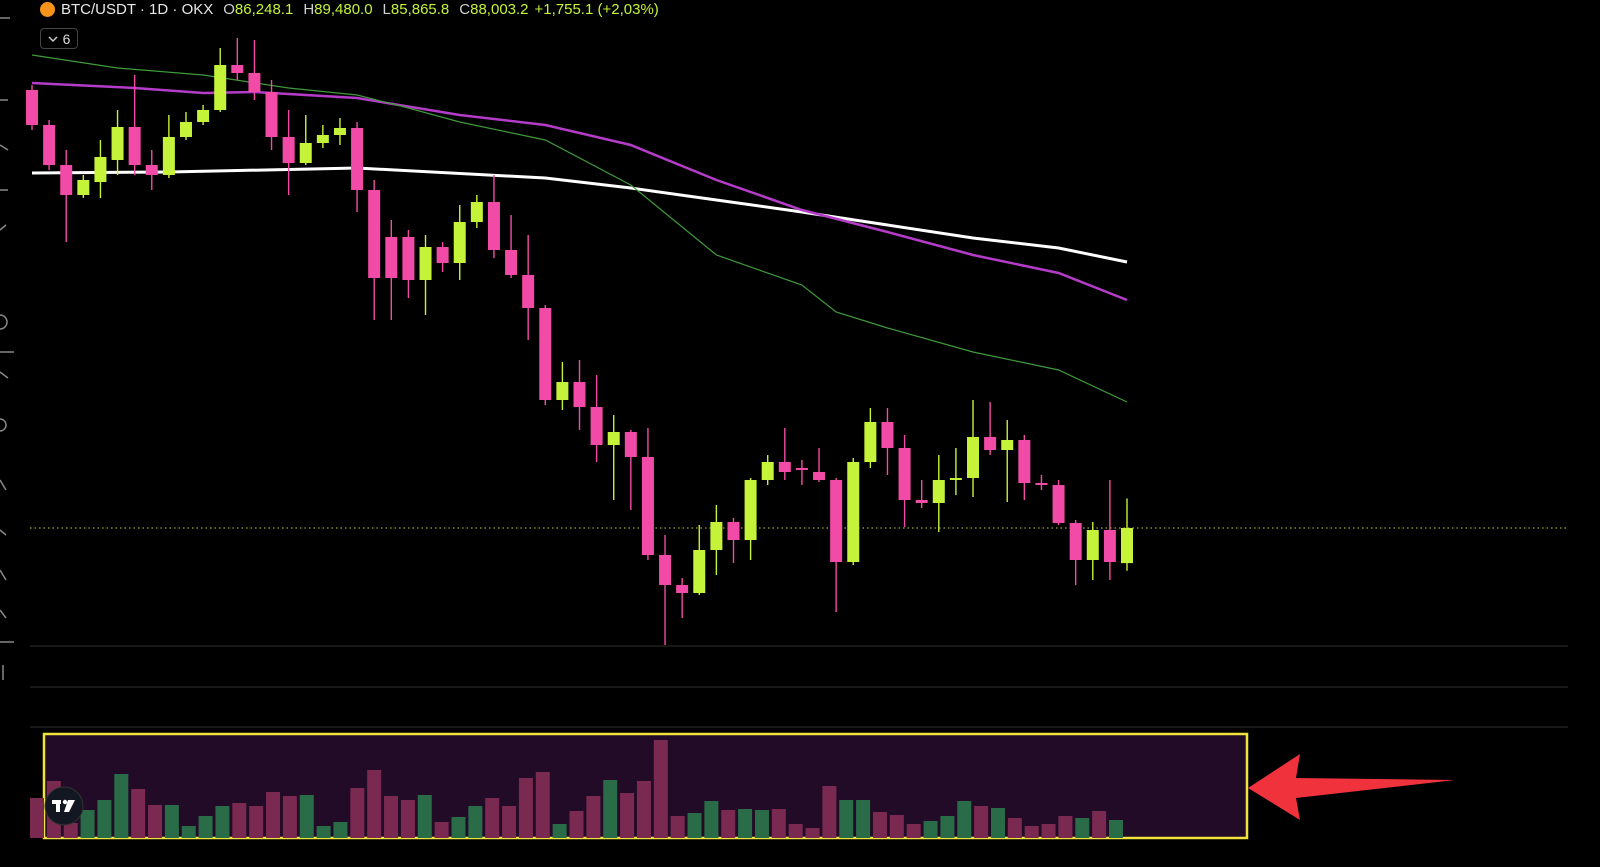 Image resolution: width=1600 pixels, height=867 pixels. I want to click on pane-separators, so click(799, 686).